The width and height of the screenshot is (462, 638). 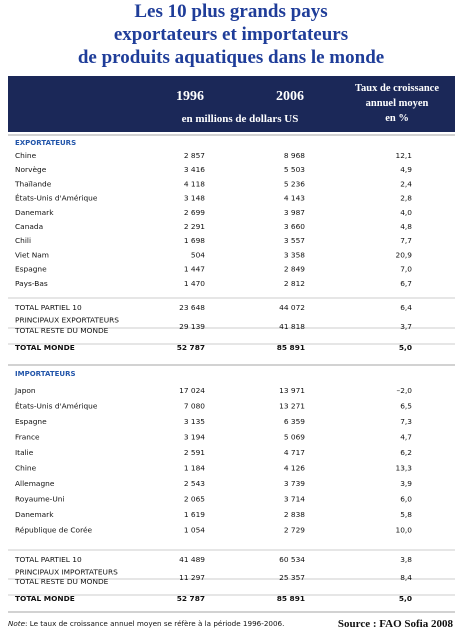 What do you see at coordinates (406, 437) in the screenshot?
I see `cell: 4,7` at bounding box center [406, 437].